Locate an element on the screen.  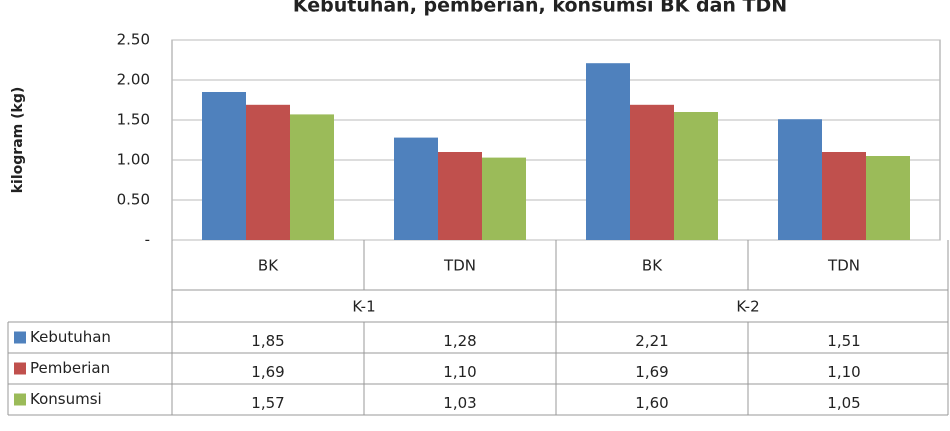
data-label: 1,60 is located at coordinates (651, 403).